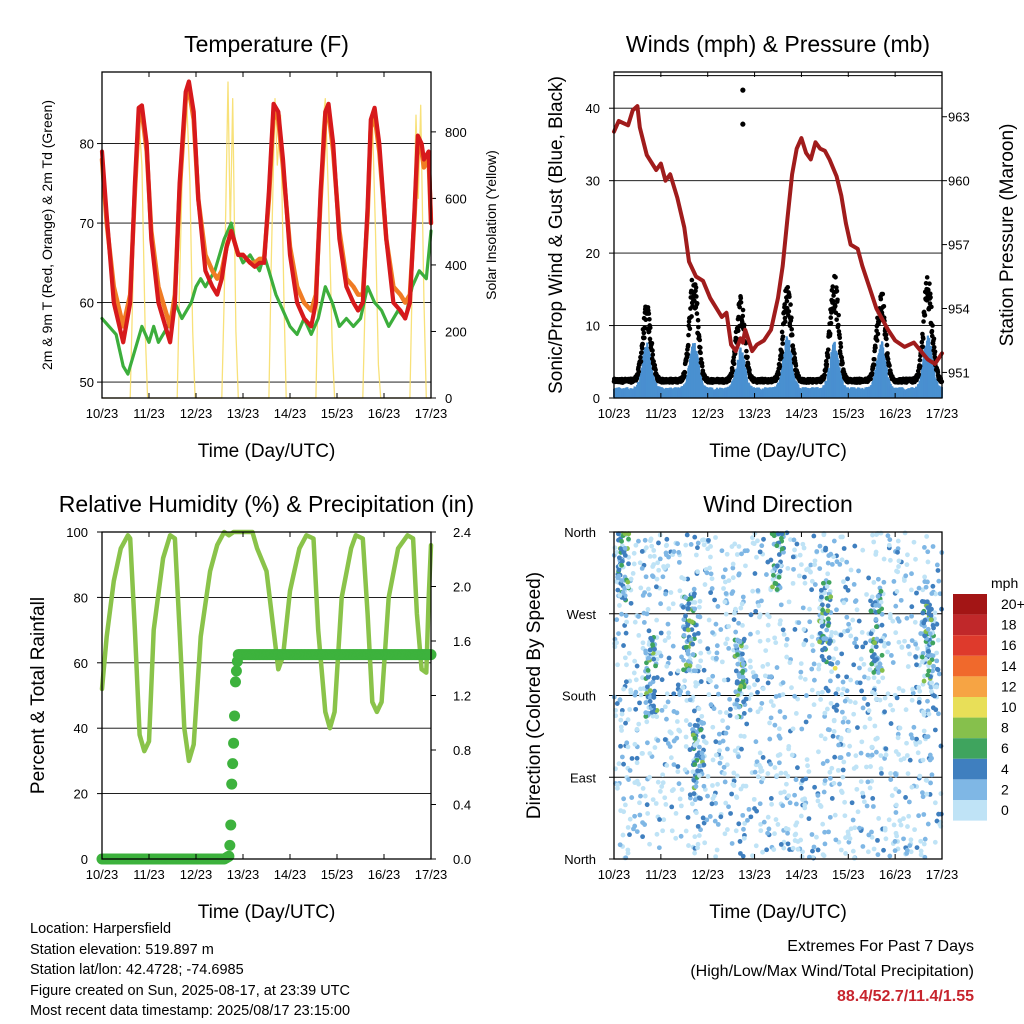 The height and width of the screenshot is (1024, 1024). What do you see at coordinates (448, 398) in the screenshot?
I see `y-tick-label-right: 0` at bounding box center [448, 398].